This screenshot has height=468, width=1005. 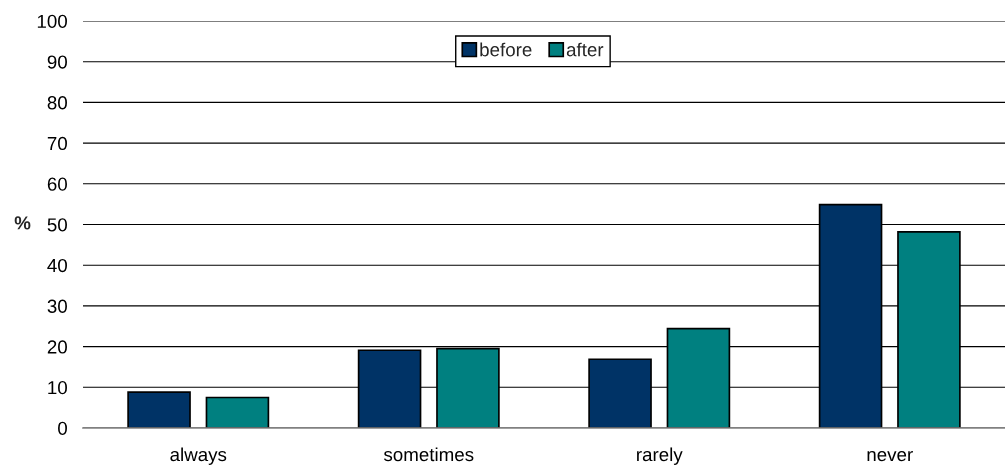 I want to click on x-tick-label: always, so click(x=198, y=456).